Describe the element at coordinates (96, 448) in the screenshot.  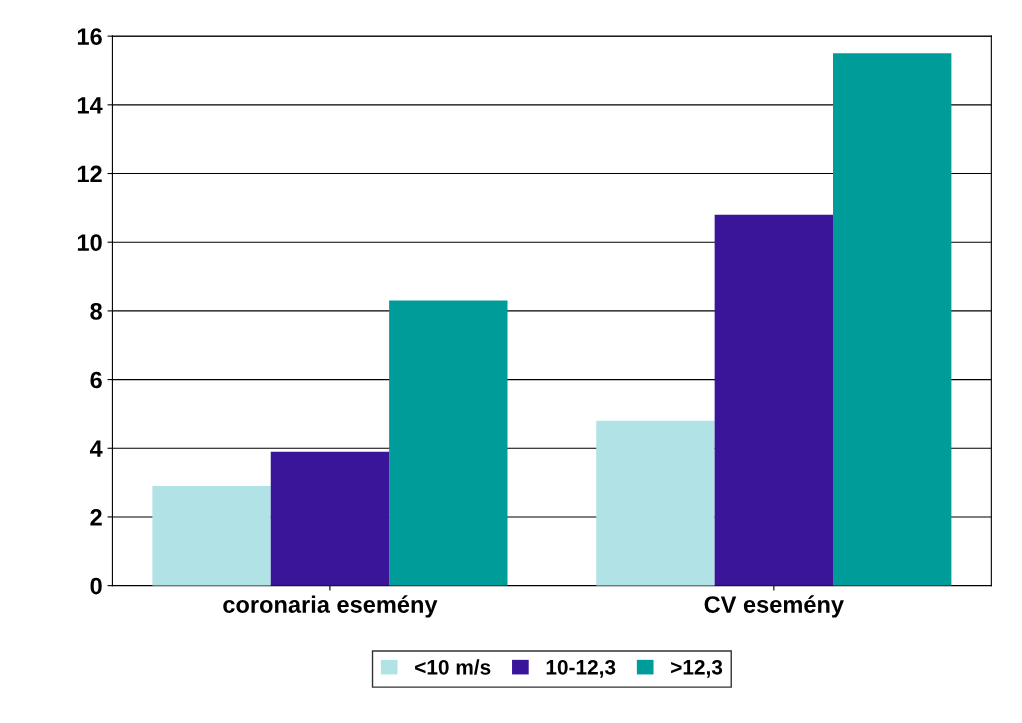
I see `y-tick-label: 4` at that location.